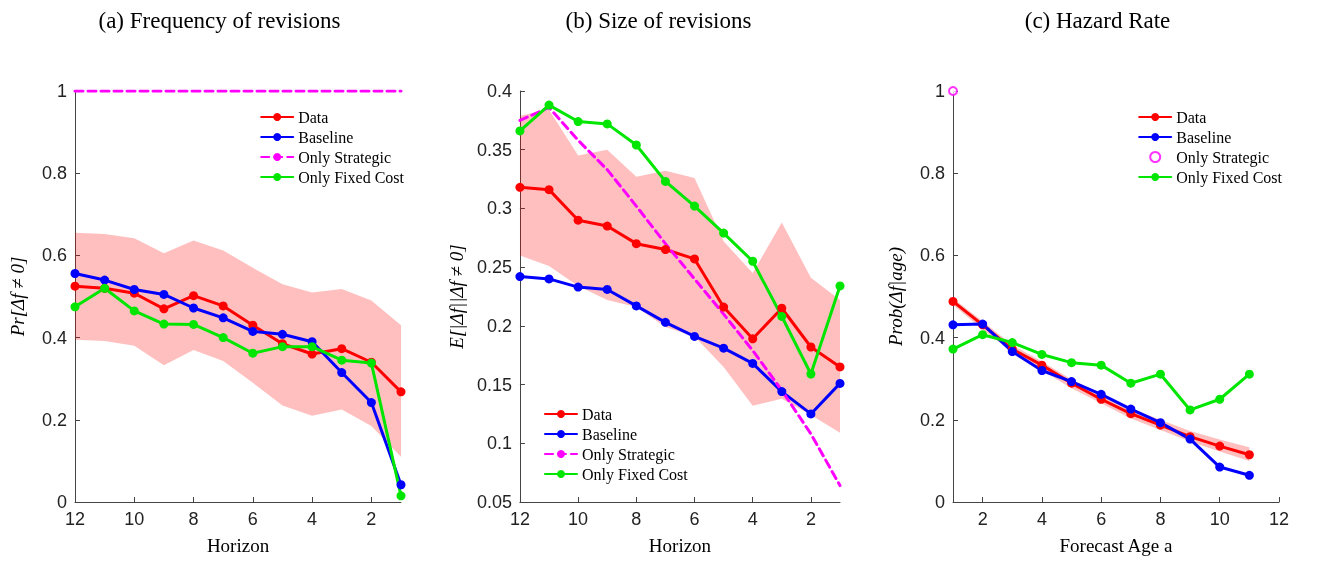  Describe the element at coordinates (499, 443) in the screenshot. I see `y-tick-label: 0.1` at that location.